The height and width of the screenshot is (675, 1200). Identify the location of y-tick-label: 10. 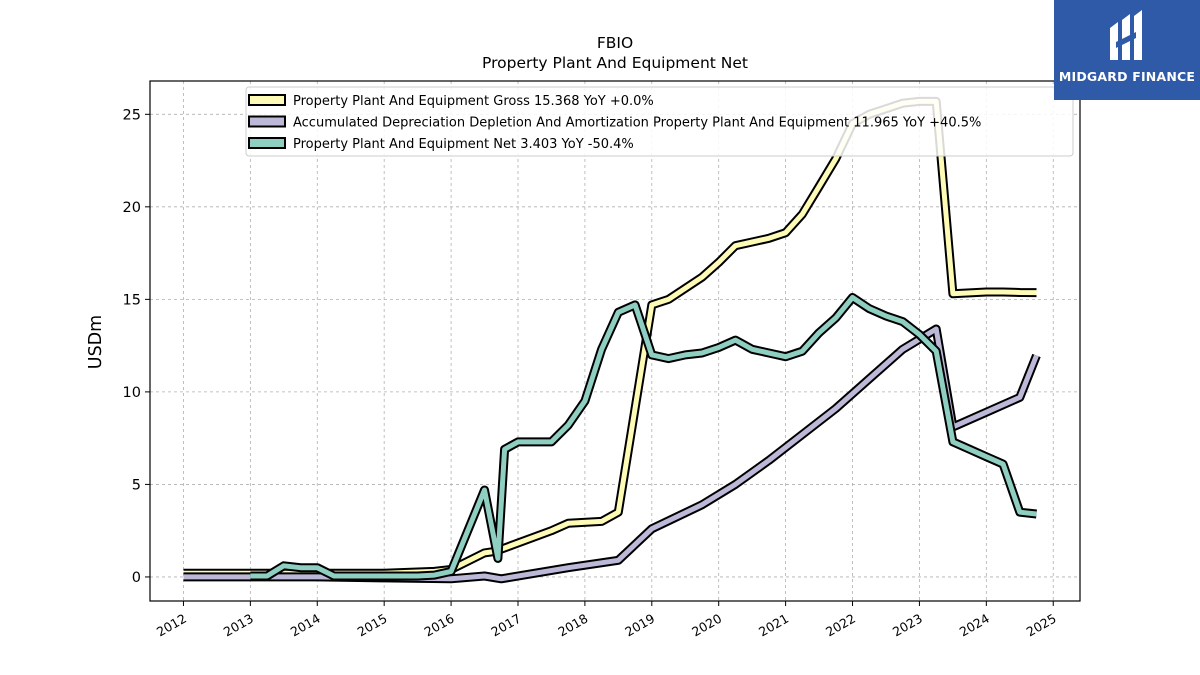
(132, 393).